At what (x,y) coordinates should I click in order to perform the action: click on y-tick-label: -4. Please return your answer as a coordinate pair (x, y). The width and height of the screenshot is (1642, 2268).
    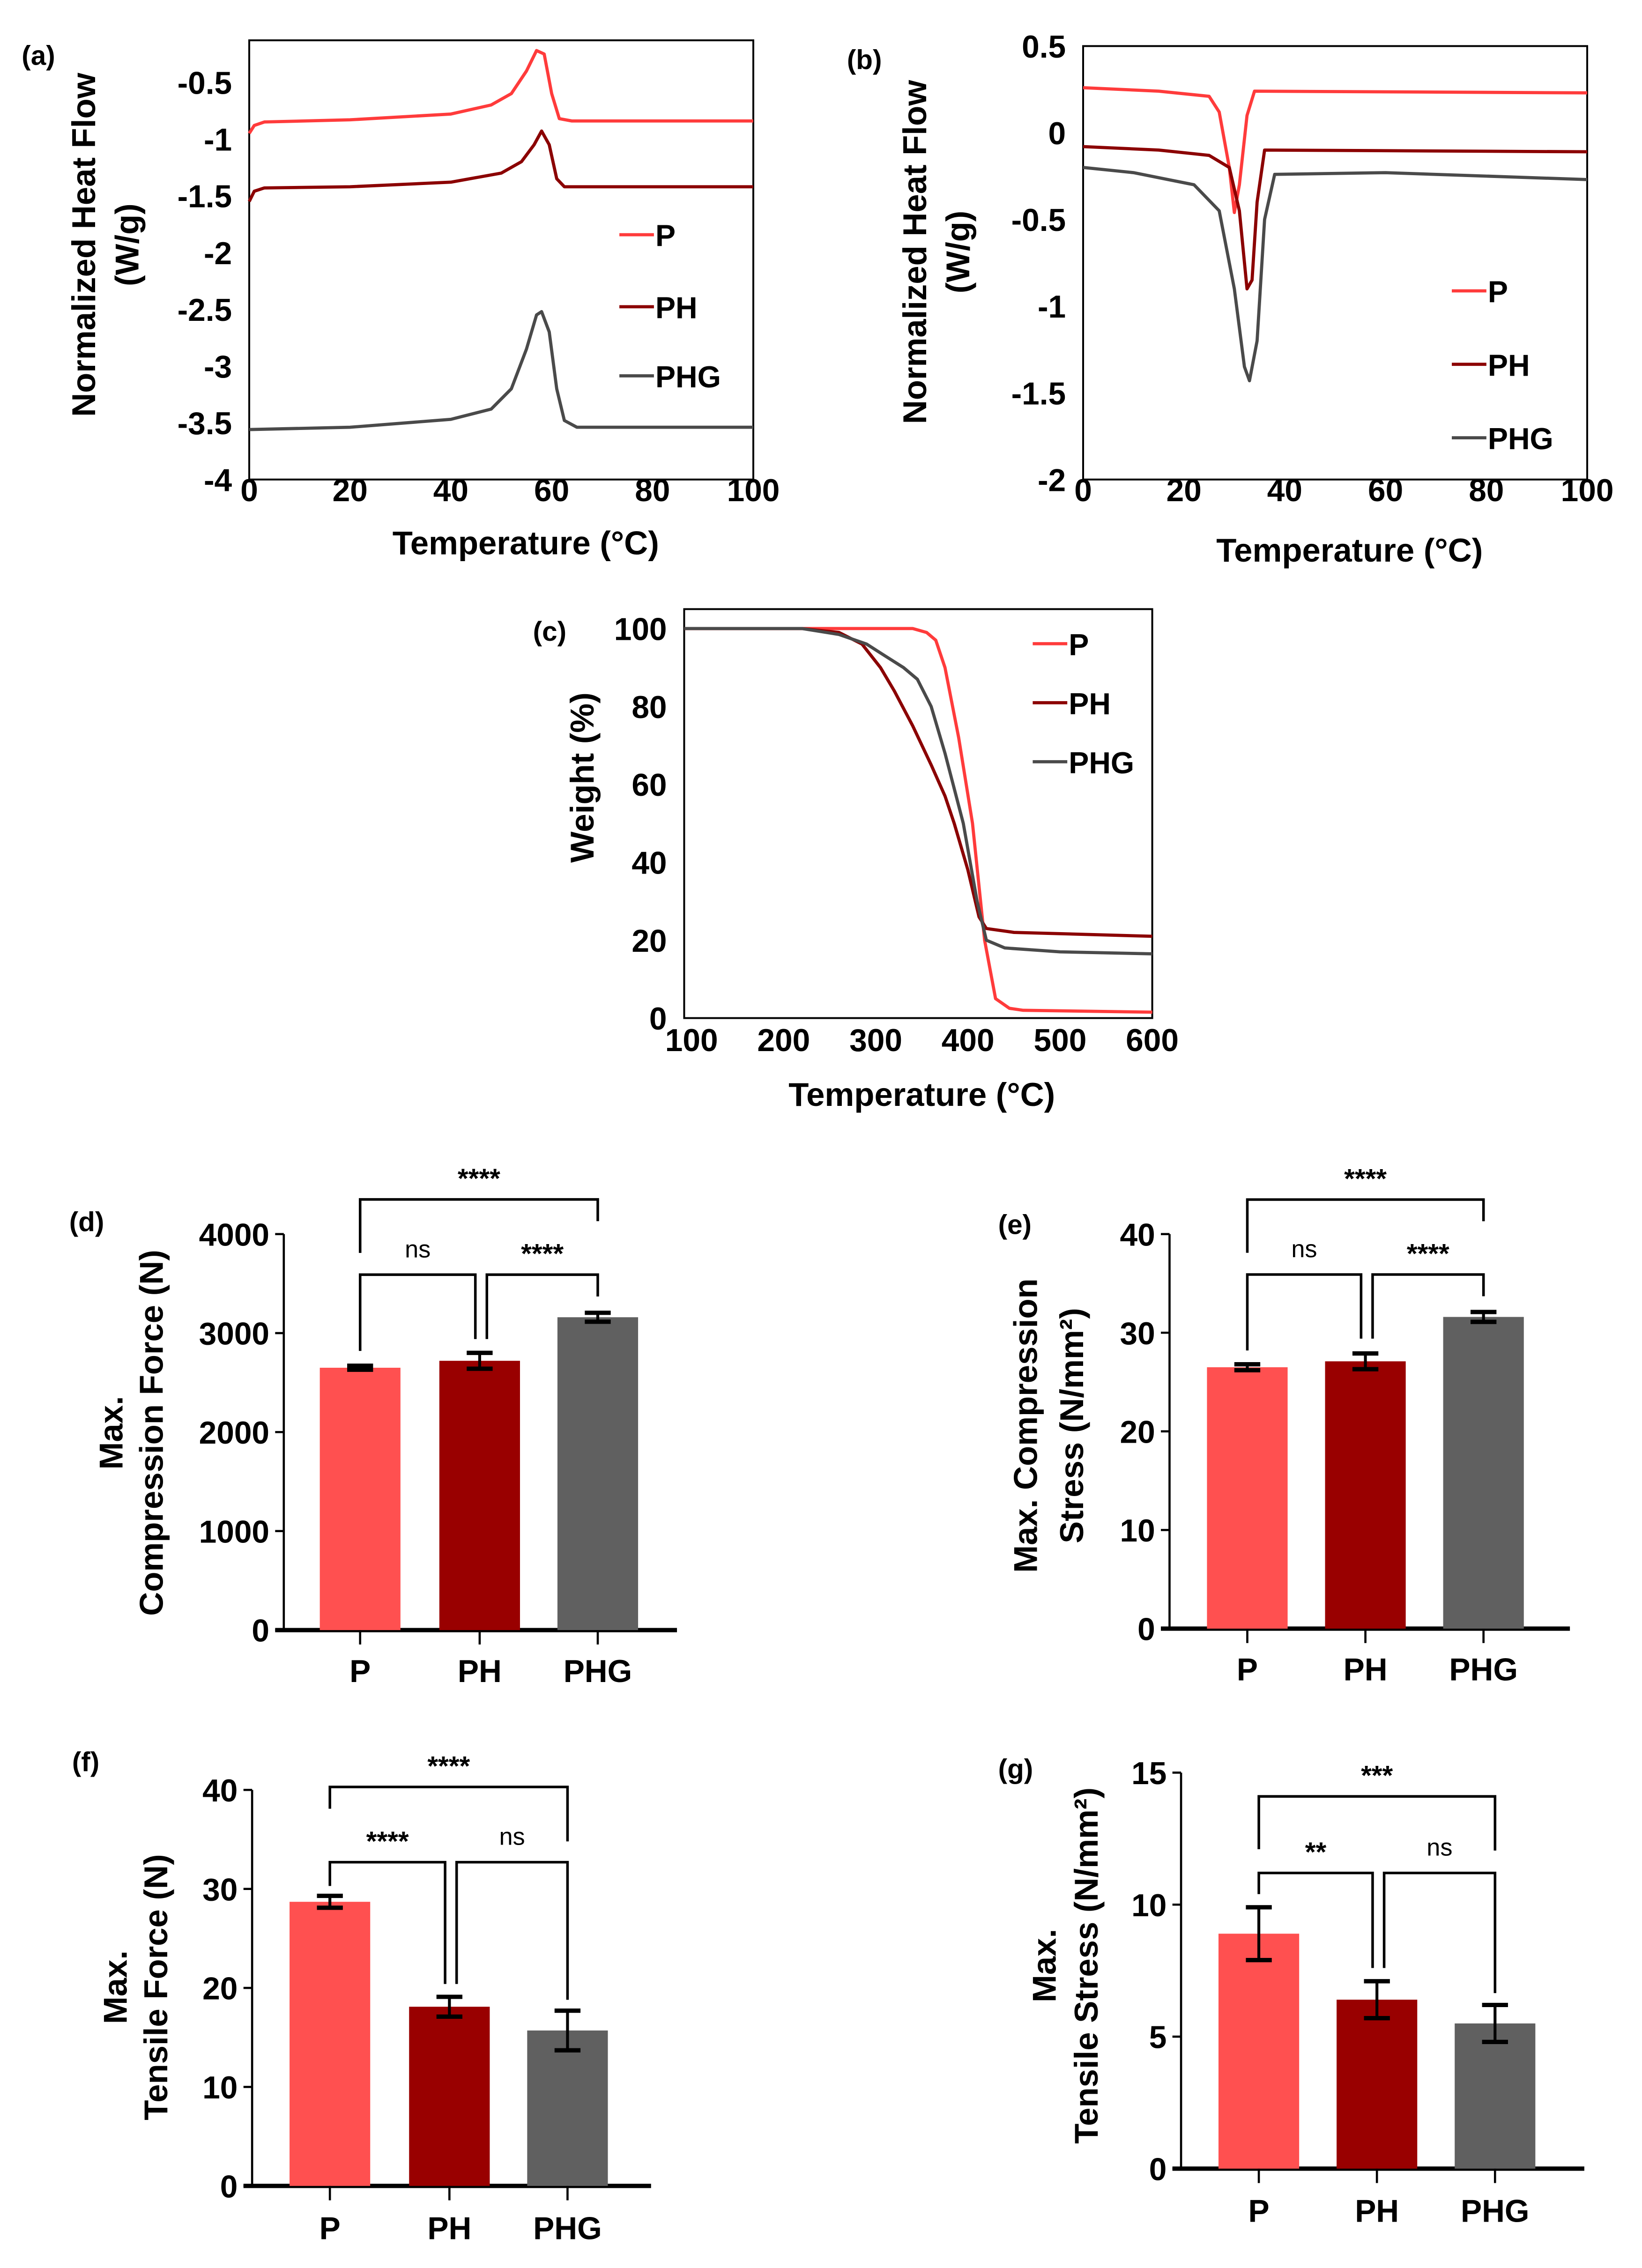
    Looking at the image, I should click on (218, 480).